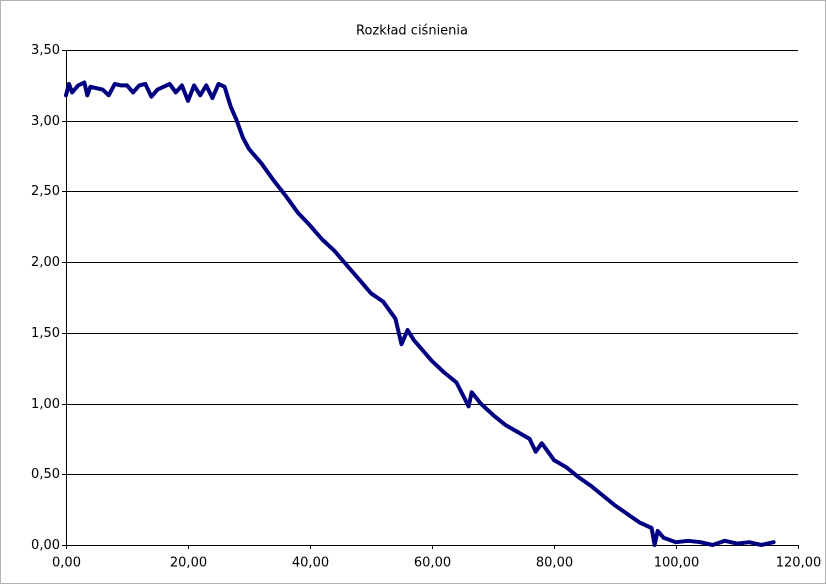  Describe the element at coordinates (45, 333) in the screenshot. I see `y-tick-label: 1,50` at that location.